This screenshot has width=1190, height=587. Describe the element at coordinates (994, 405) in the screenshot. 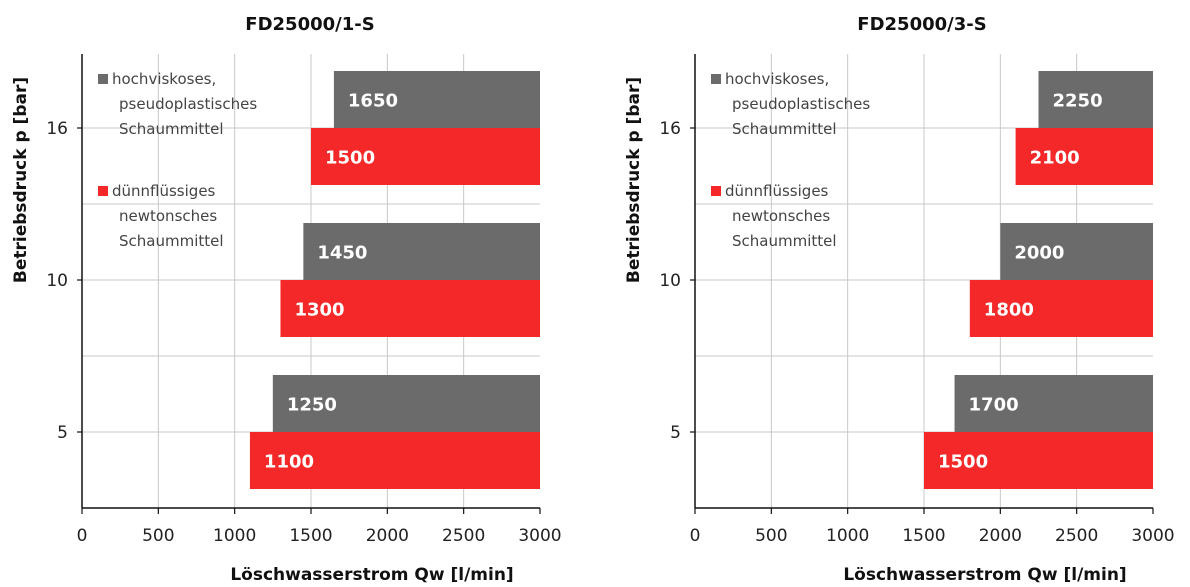

I see `bar-value-label: 1700` at that location.